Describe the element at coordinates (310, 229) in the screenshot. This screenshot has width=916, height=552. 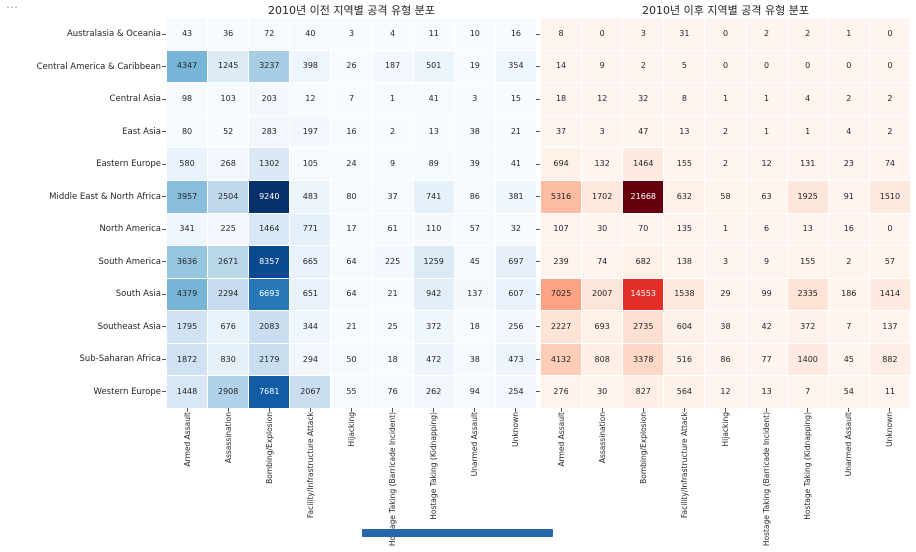
I see `heatmap-cell: 771` at that location.